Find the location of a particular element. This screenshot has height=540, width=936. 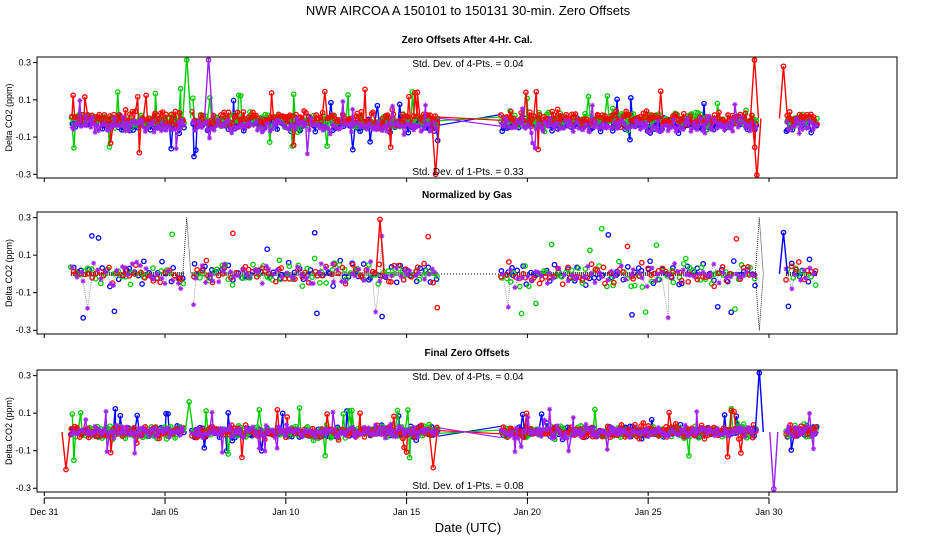

excursion-line is located at coordinates (755, 148).